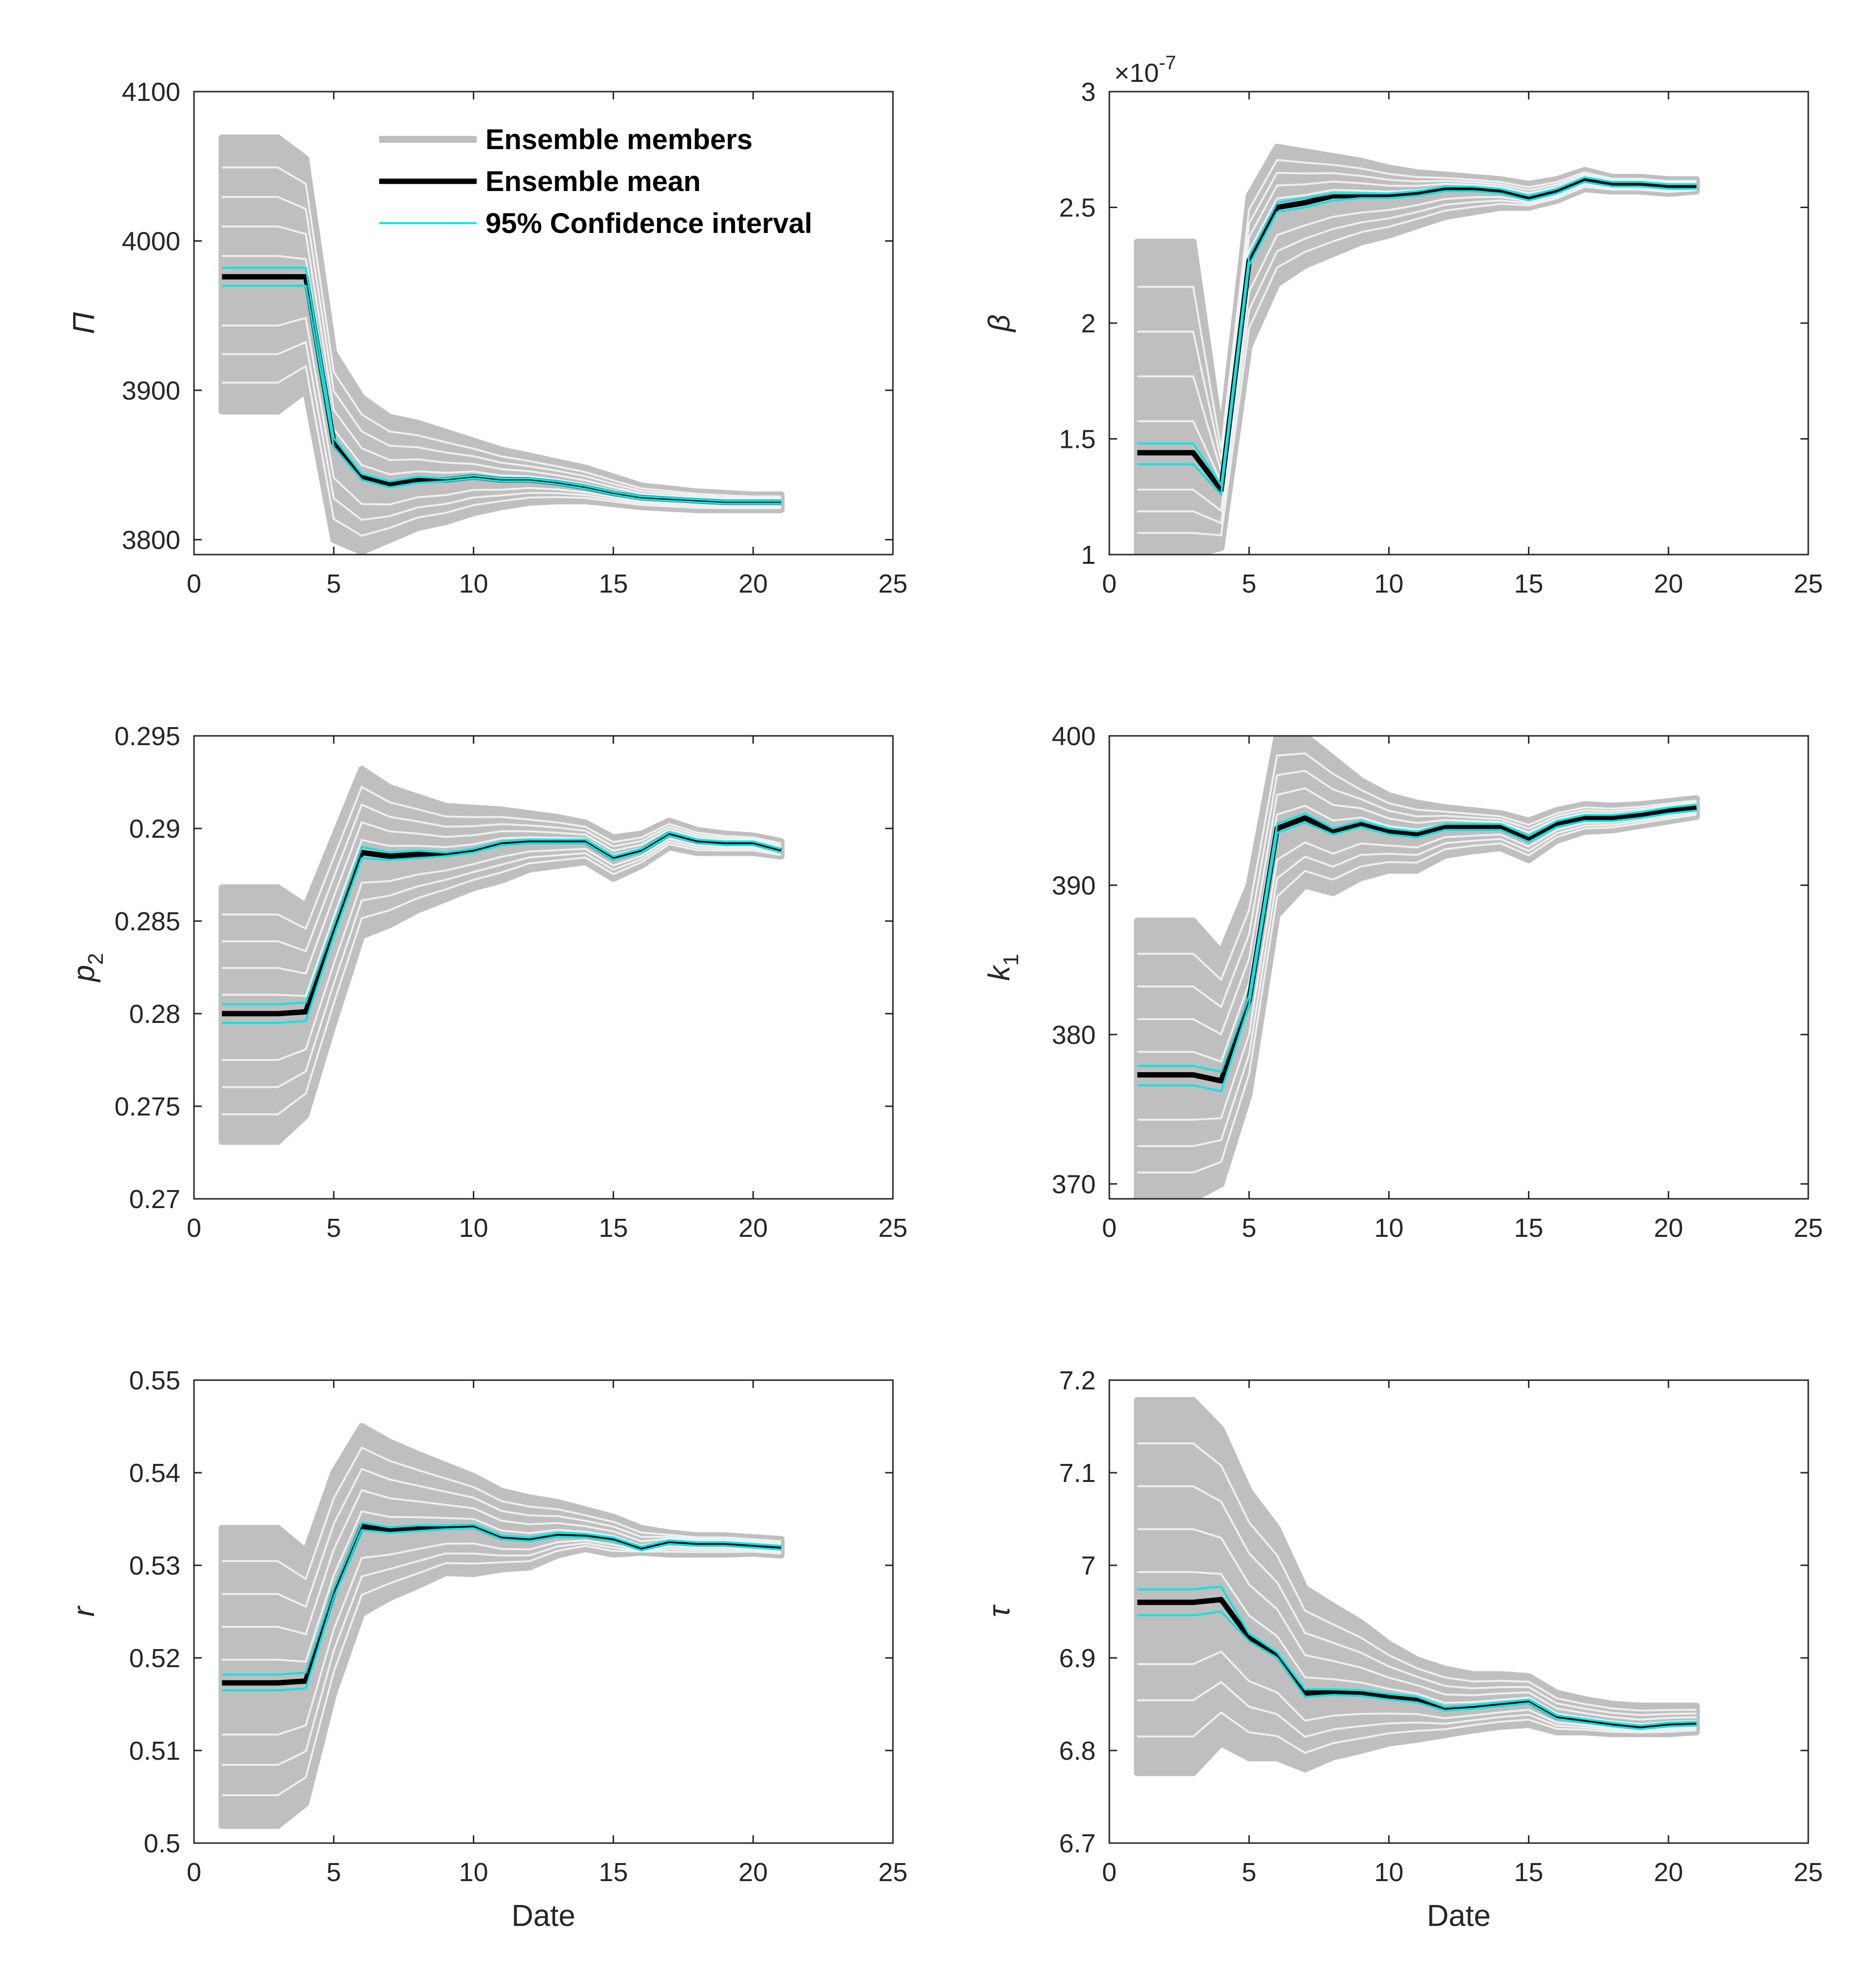 This screenshot has width=1876, height=1981. Describe the element at coordinates (1074, 1184) in the screenshot. I see `y-tick-label: 370` at that location.